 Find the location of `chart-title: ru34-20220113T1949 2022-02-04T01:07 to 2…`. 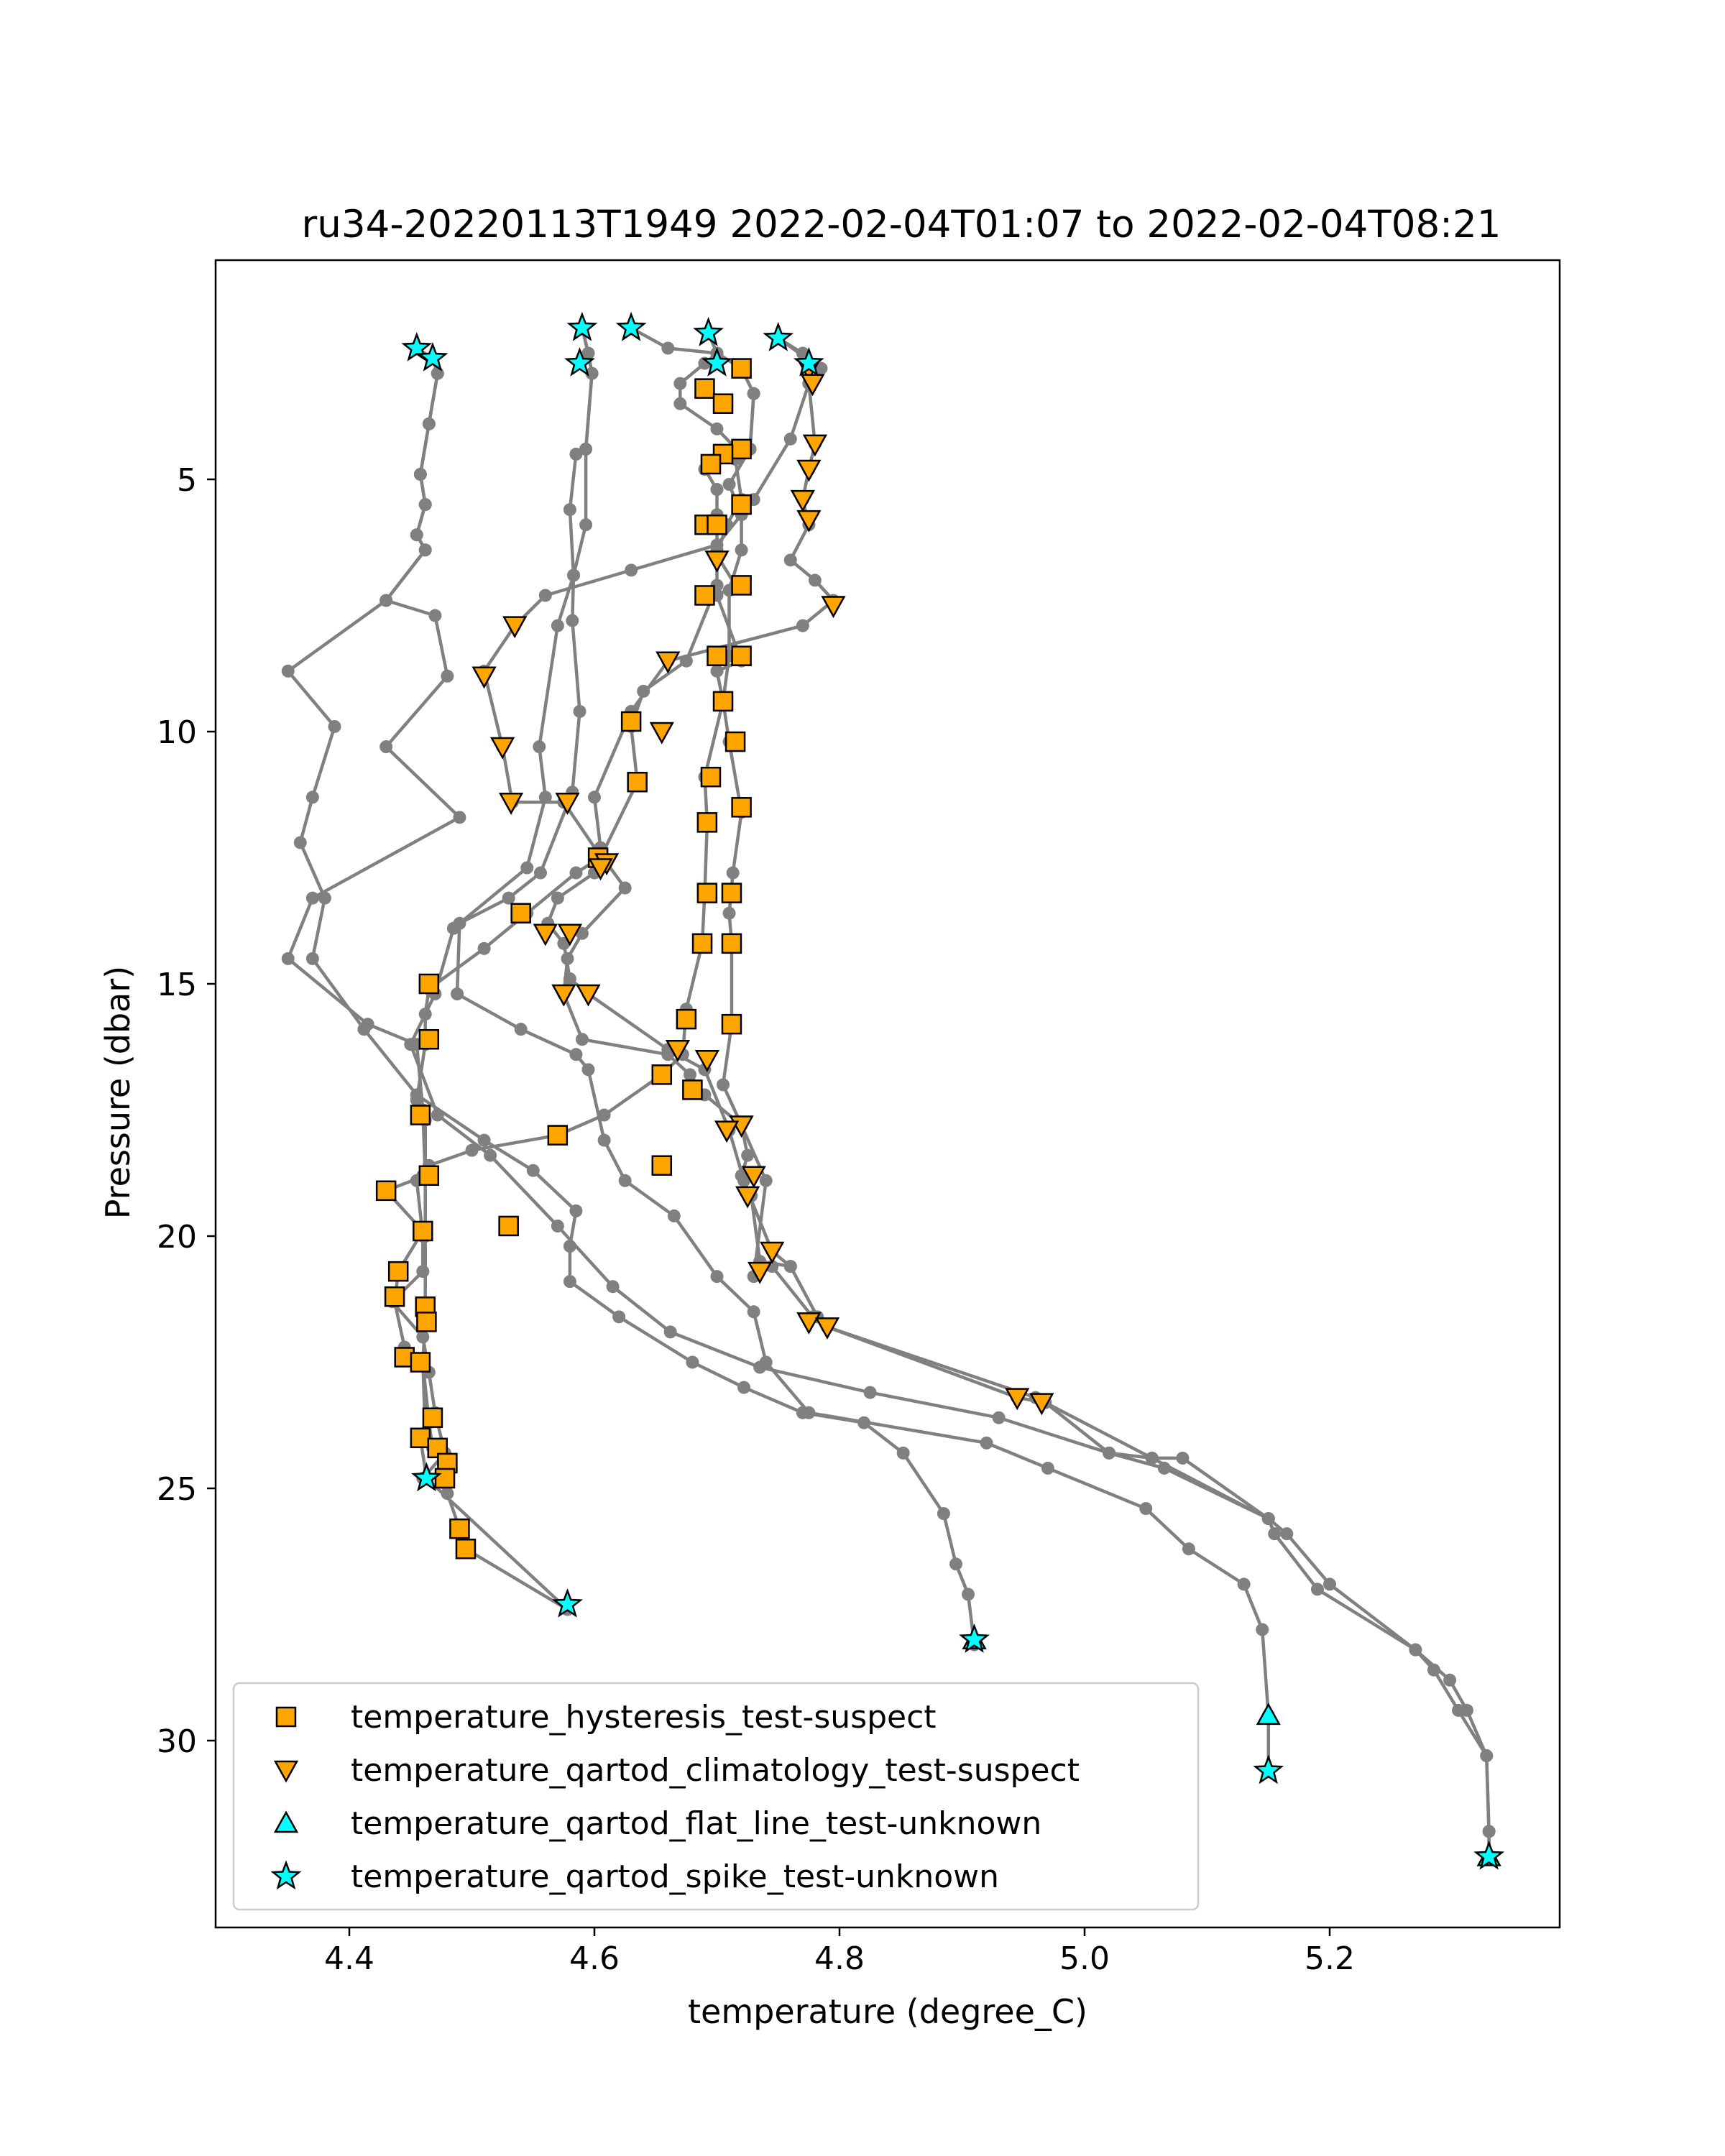

chart-title: ru34-20220113T1949 2022-02-04T01:07 to 2… is located at coordinates (901, 225).